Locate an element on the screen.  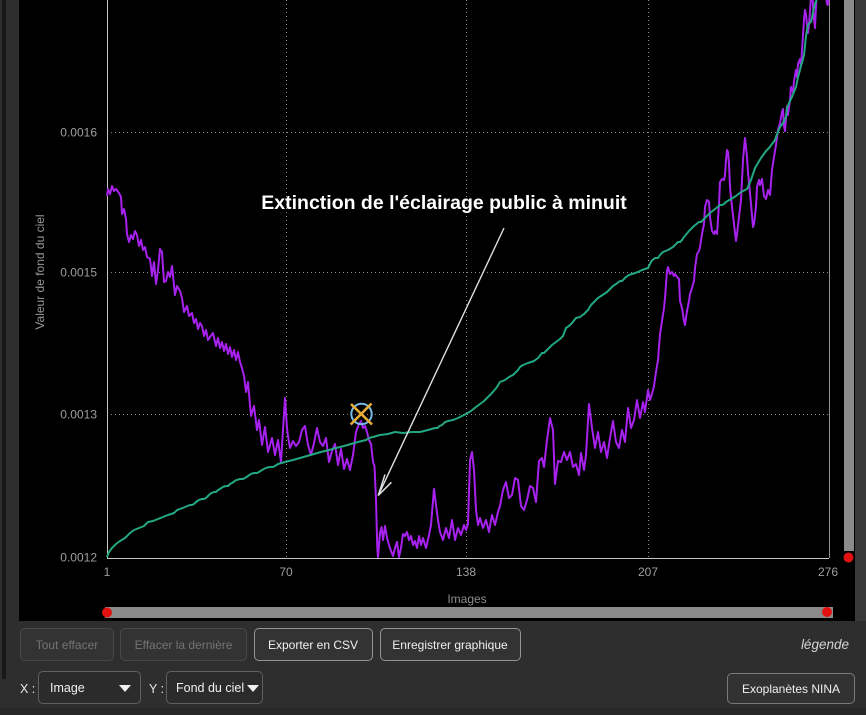
svg-text: Valeur de fond du ciel is located at coordinates (40, 271).